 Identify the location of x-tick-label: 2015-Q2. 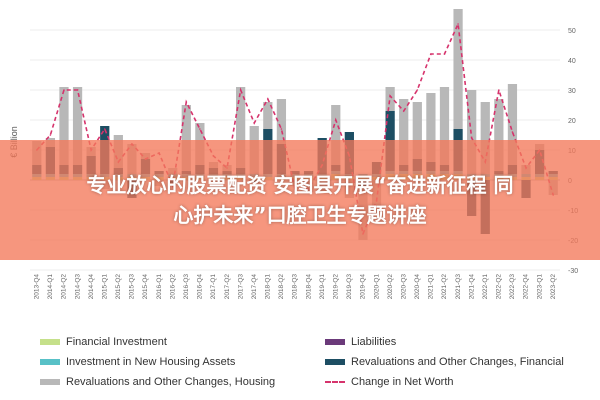
(118, 287).